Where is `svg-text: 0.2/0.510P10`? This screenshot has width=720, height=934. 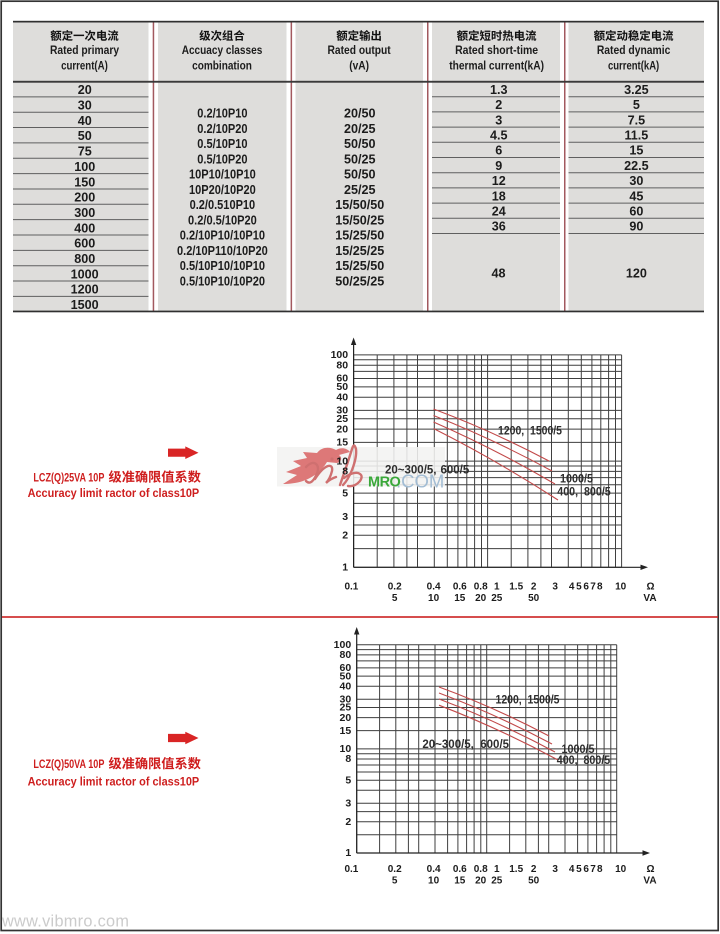 svg-text: 0.2/0.510P10 is located at coordinates (223, 205).